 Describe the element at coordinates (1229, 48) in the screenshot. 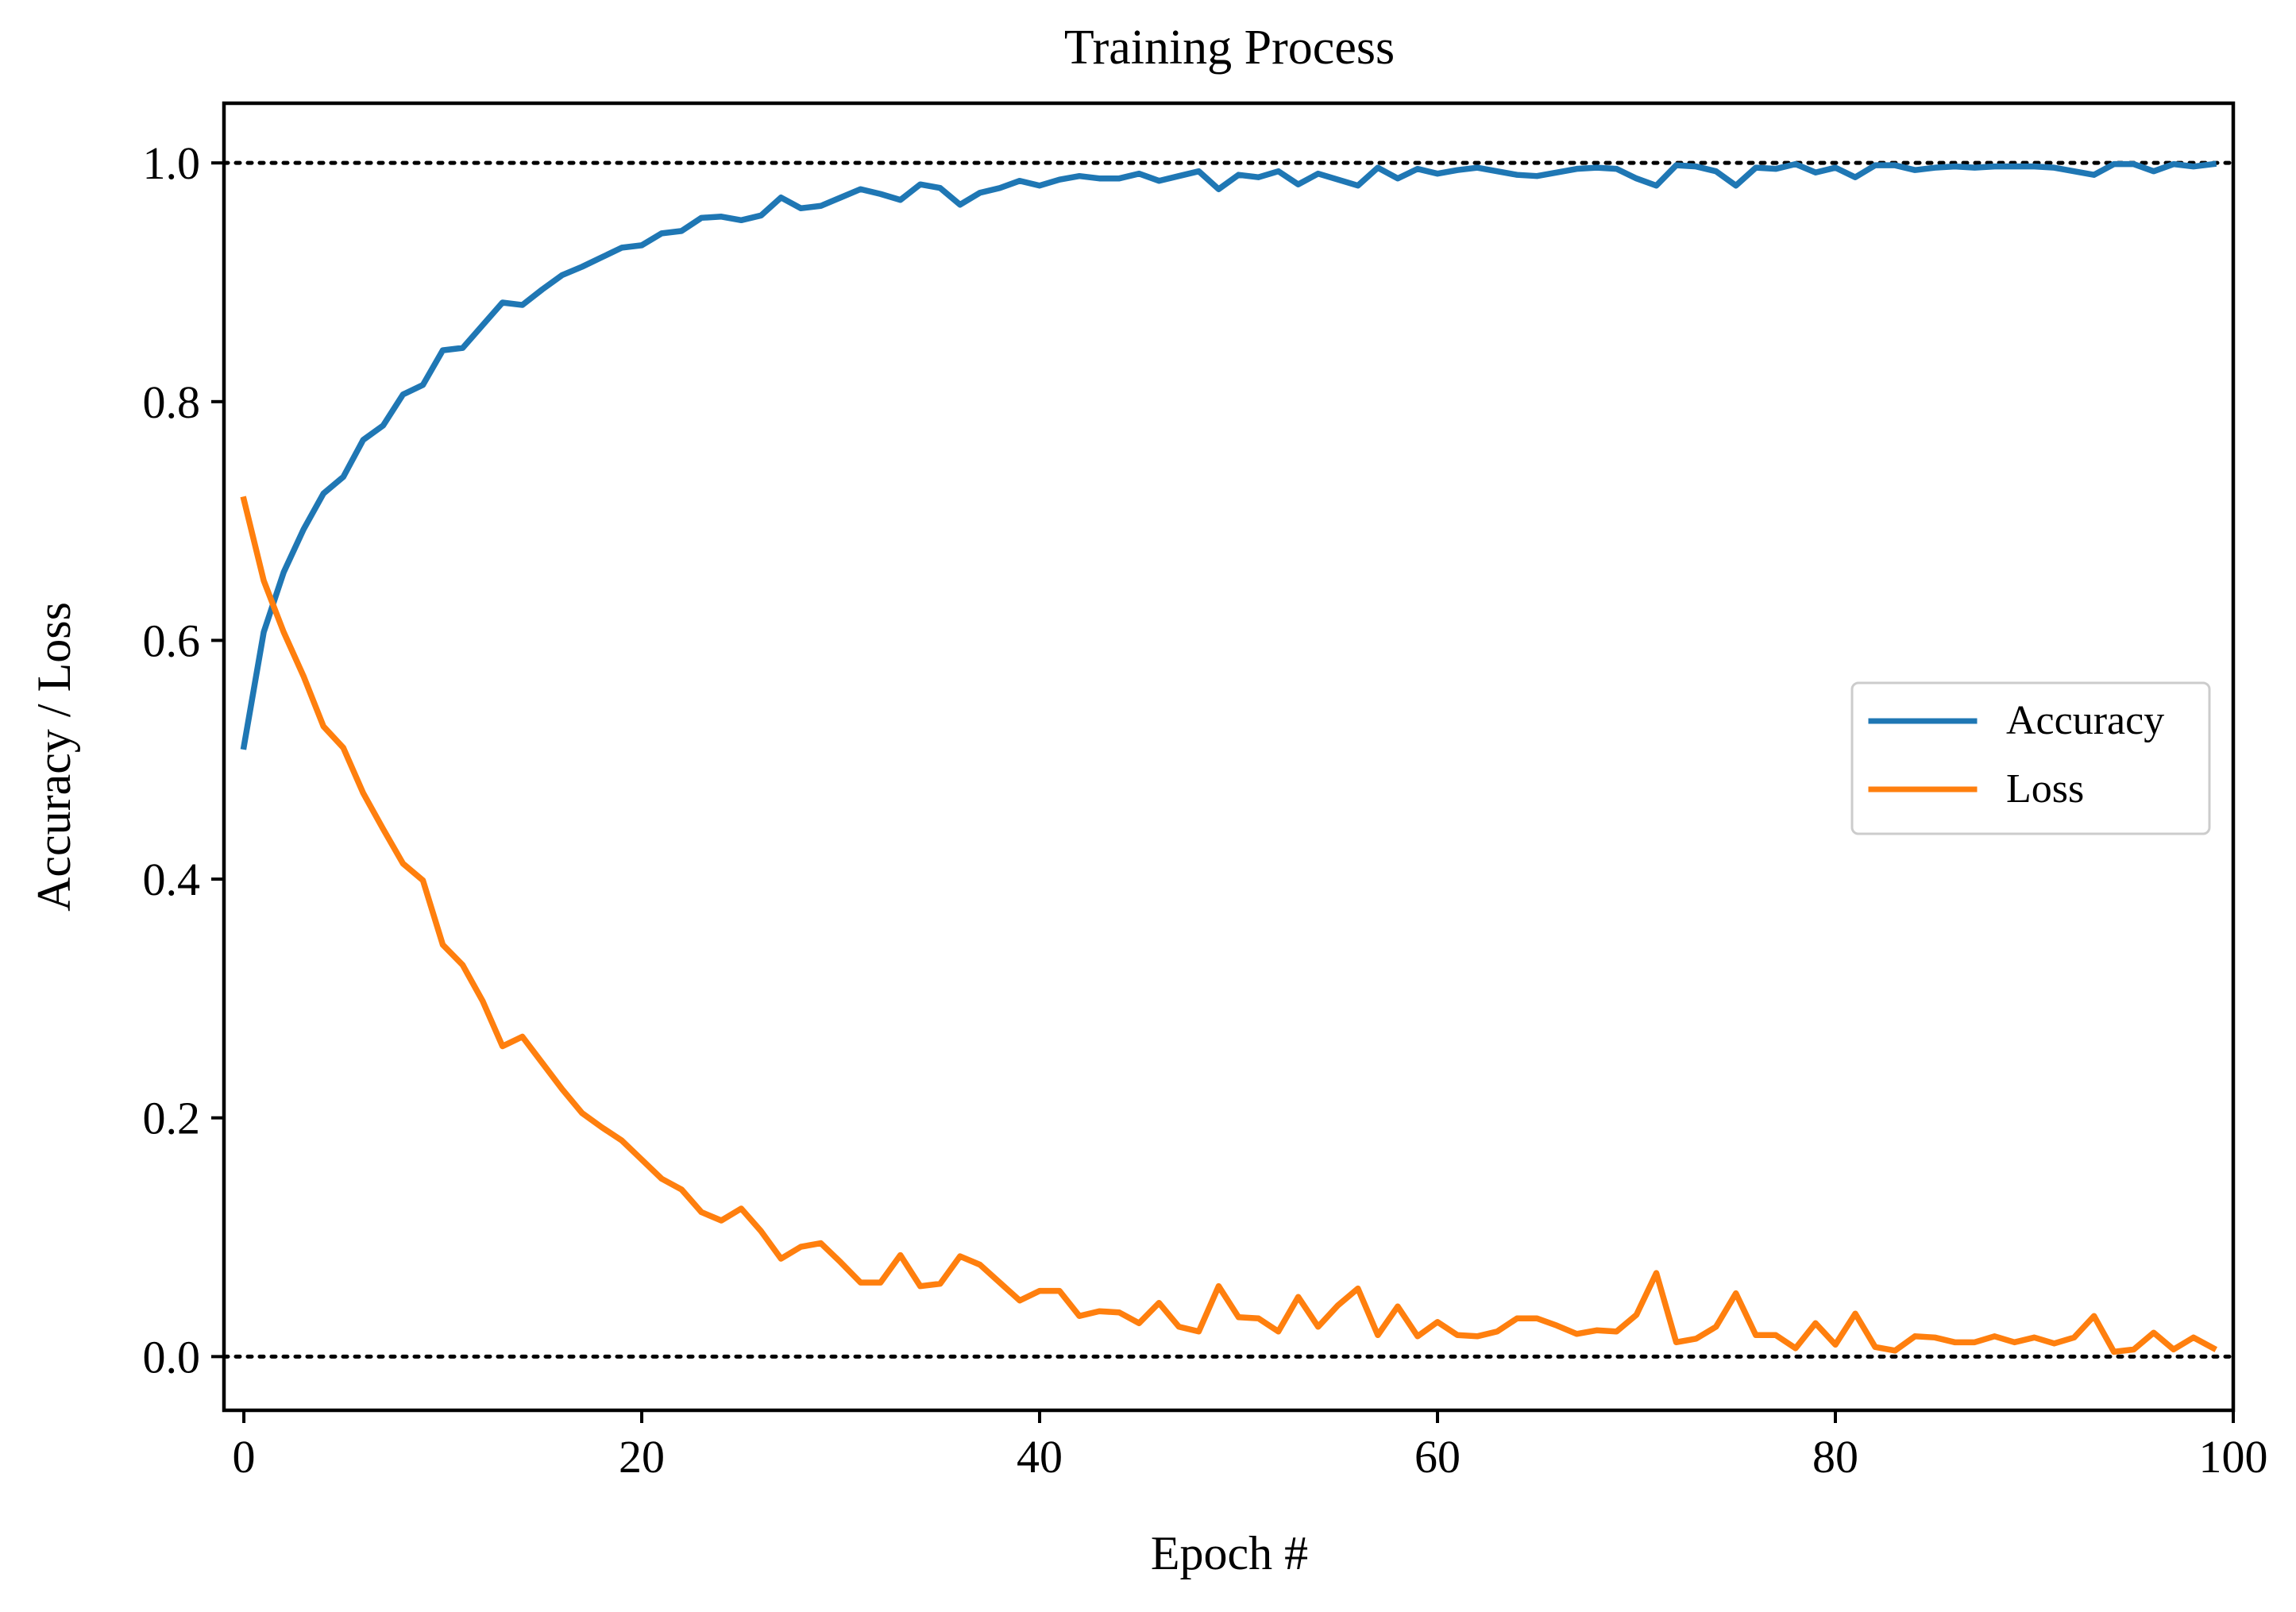

I see `chart-title: Training Process` at that location.